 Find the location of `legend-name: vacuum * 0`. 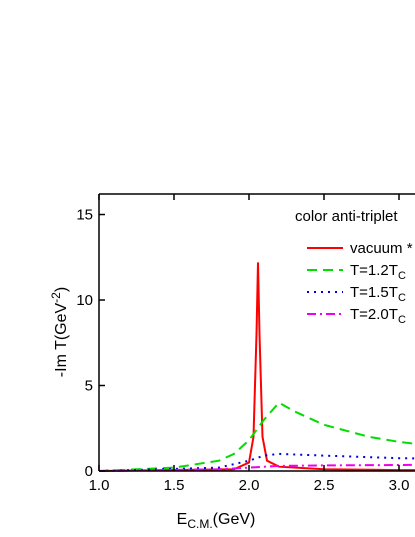

legend-name: vacuum * 0 is located at coordinates (382, 248).